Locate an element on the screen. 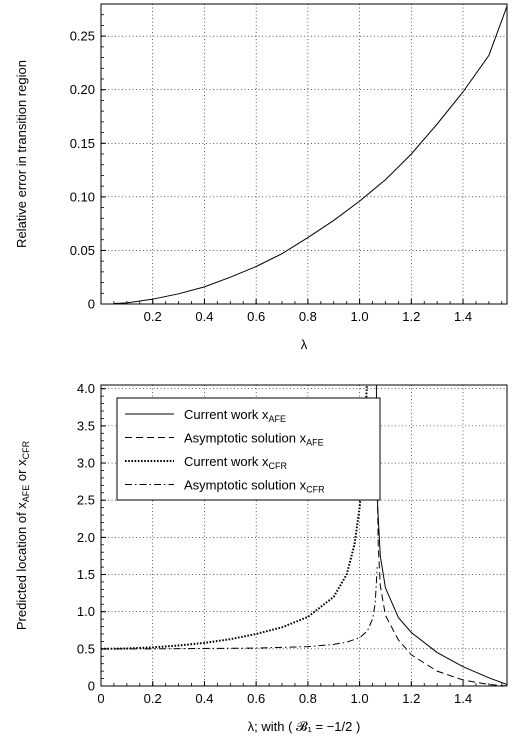  bottom-y-label-sub2: CFR is located at coordinates (26, 449).